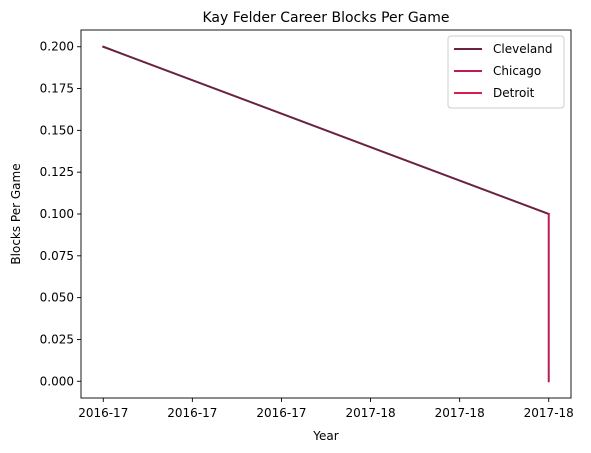 This screenshot has height=453, width=591. I want to click on legend-label-detroit: Detroit, so click(514, 93).